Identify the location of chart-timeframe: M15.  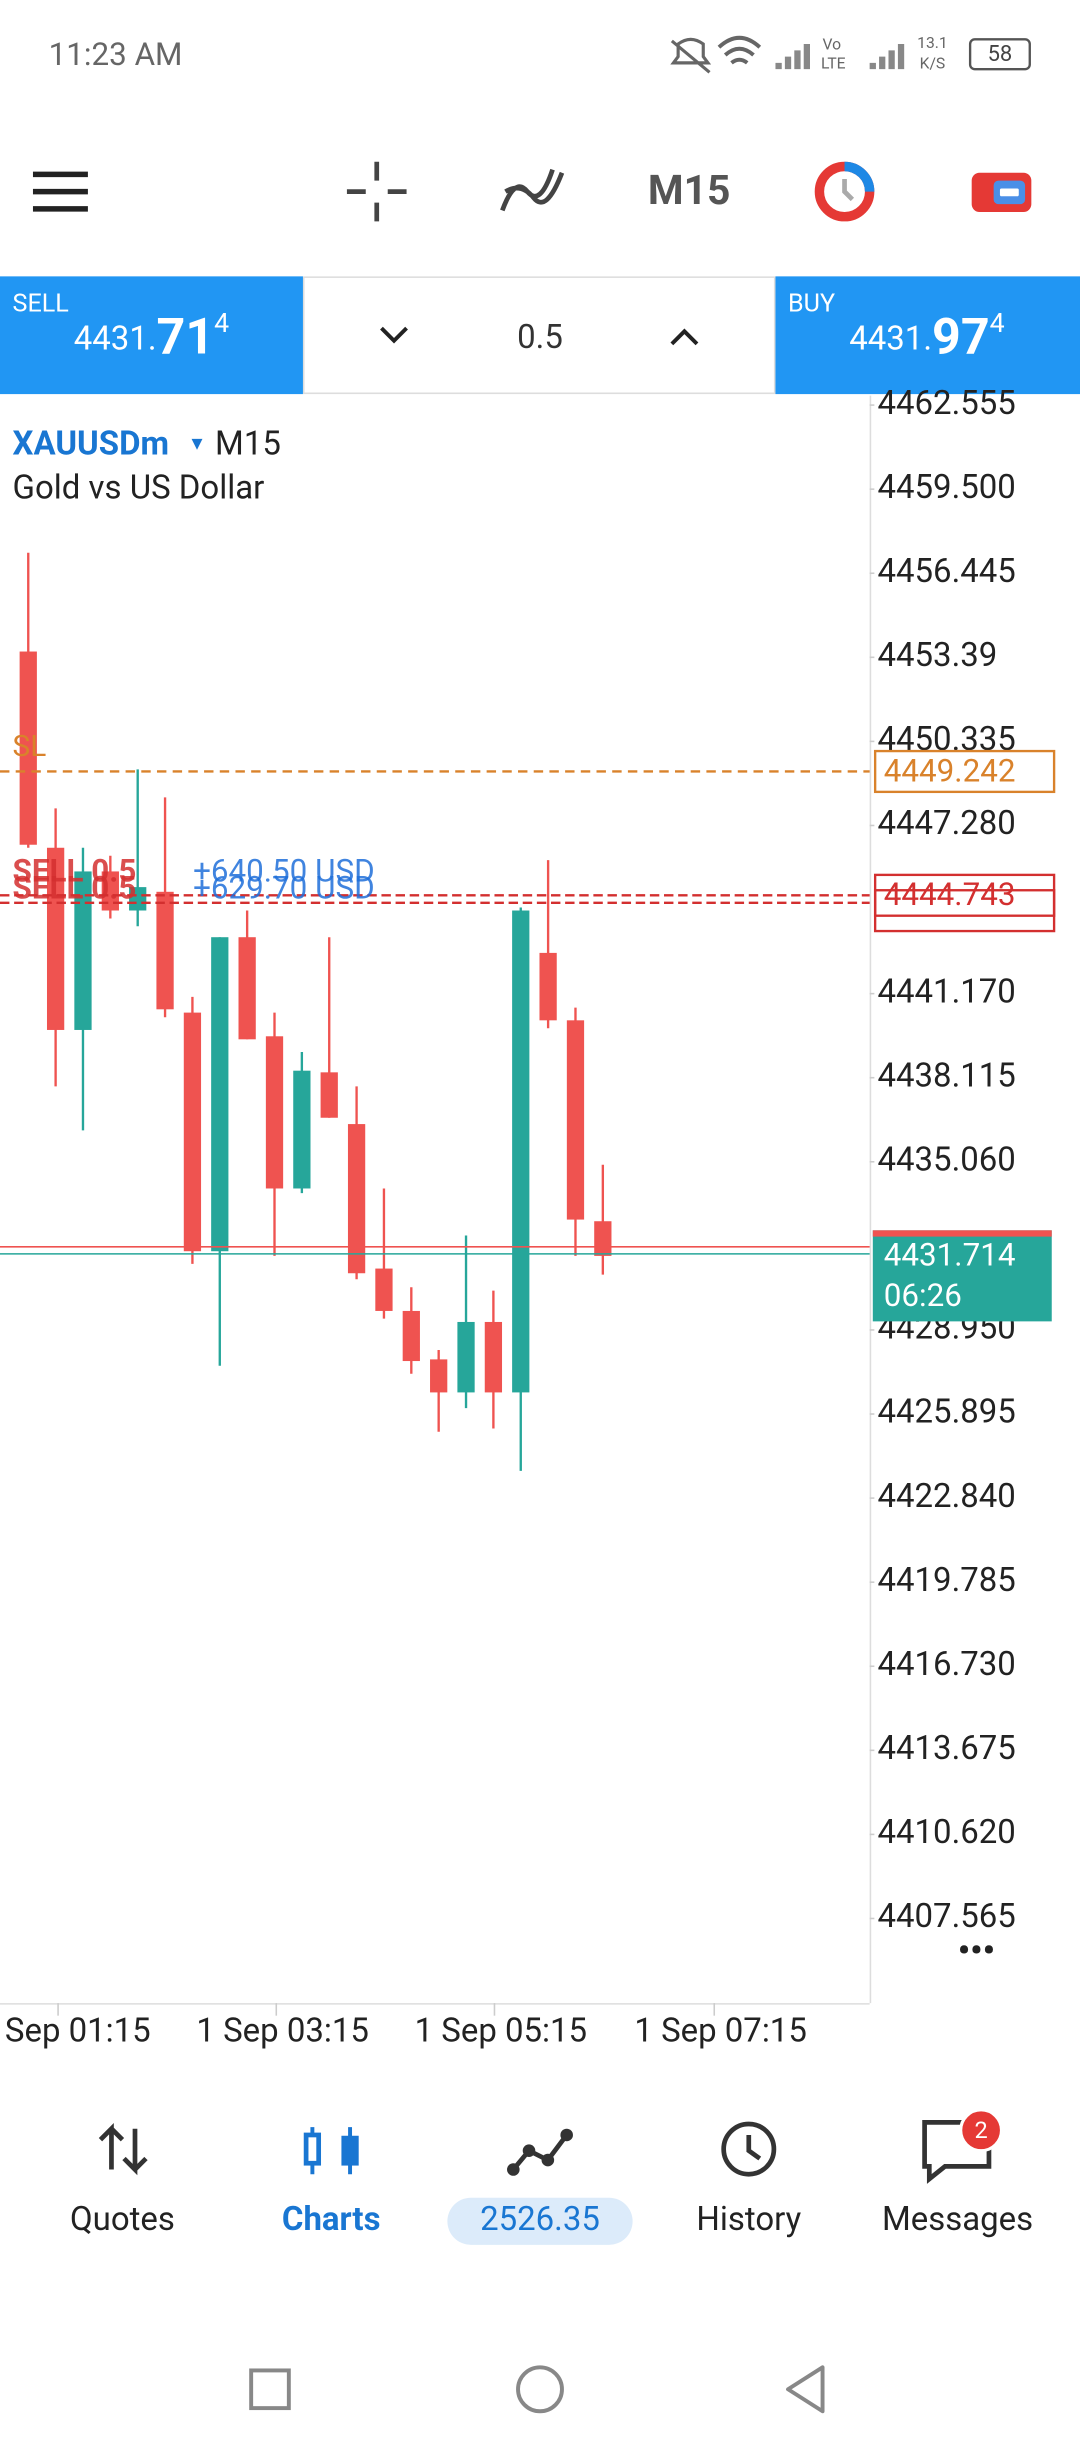
(248, 444).